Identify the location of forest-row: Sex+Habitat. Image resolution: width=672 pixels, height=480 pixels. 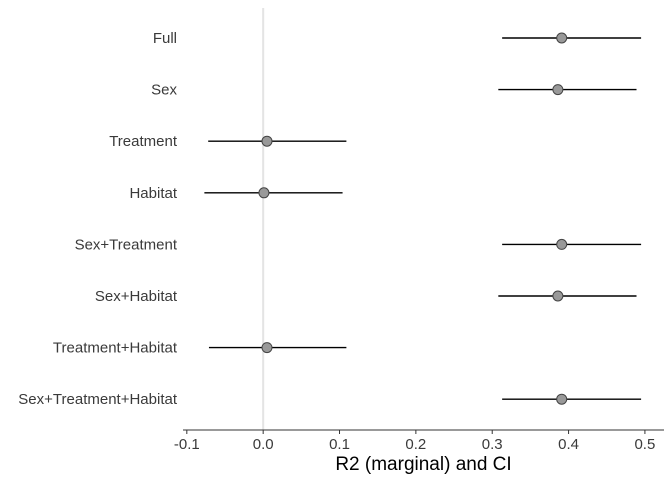
(366, 296).